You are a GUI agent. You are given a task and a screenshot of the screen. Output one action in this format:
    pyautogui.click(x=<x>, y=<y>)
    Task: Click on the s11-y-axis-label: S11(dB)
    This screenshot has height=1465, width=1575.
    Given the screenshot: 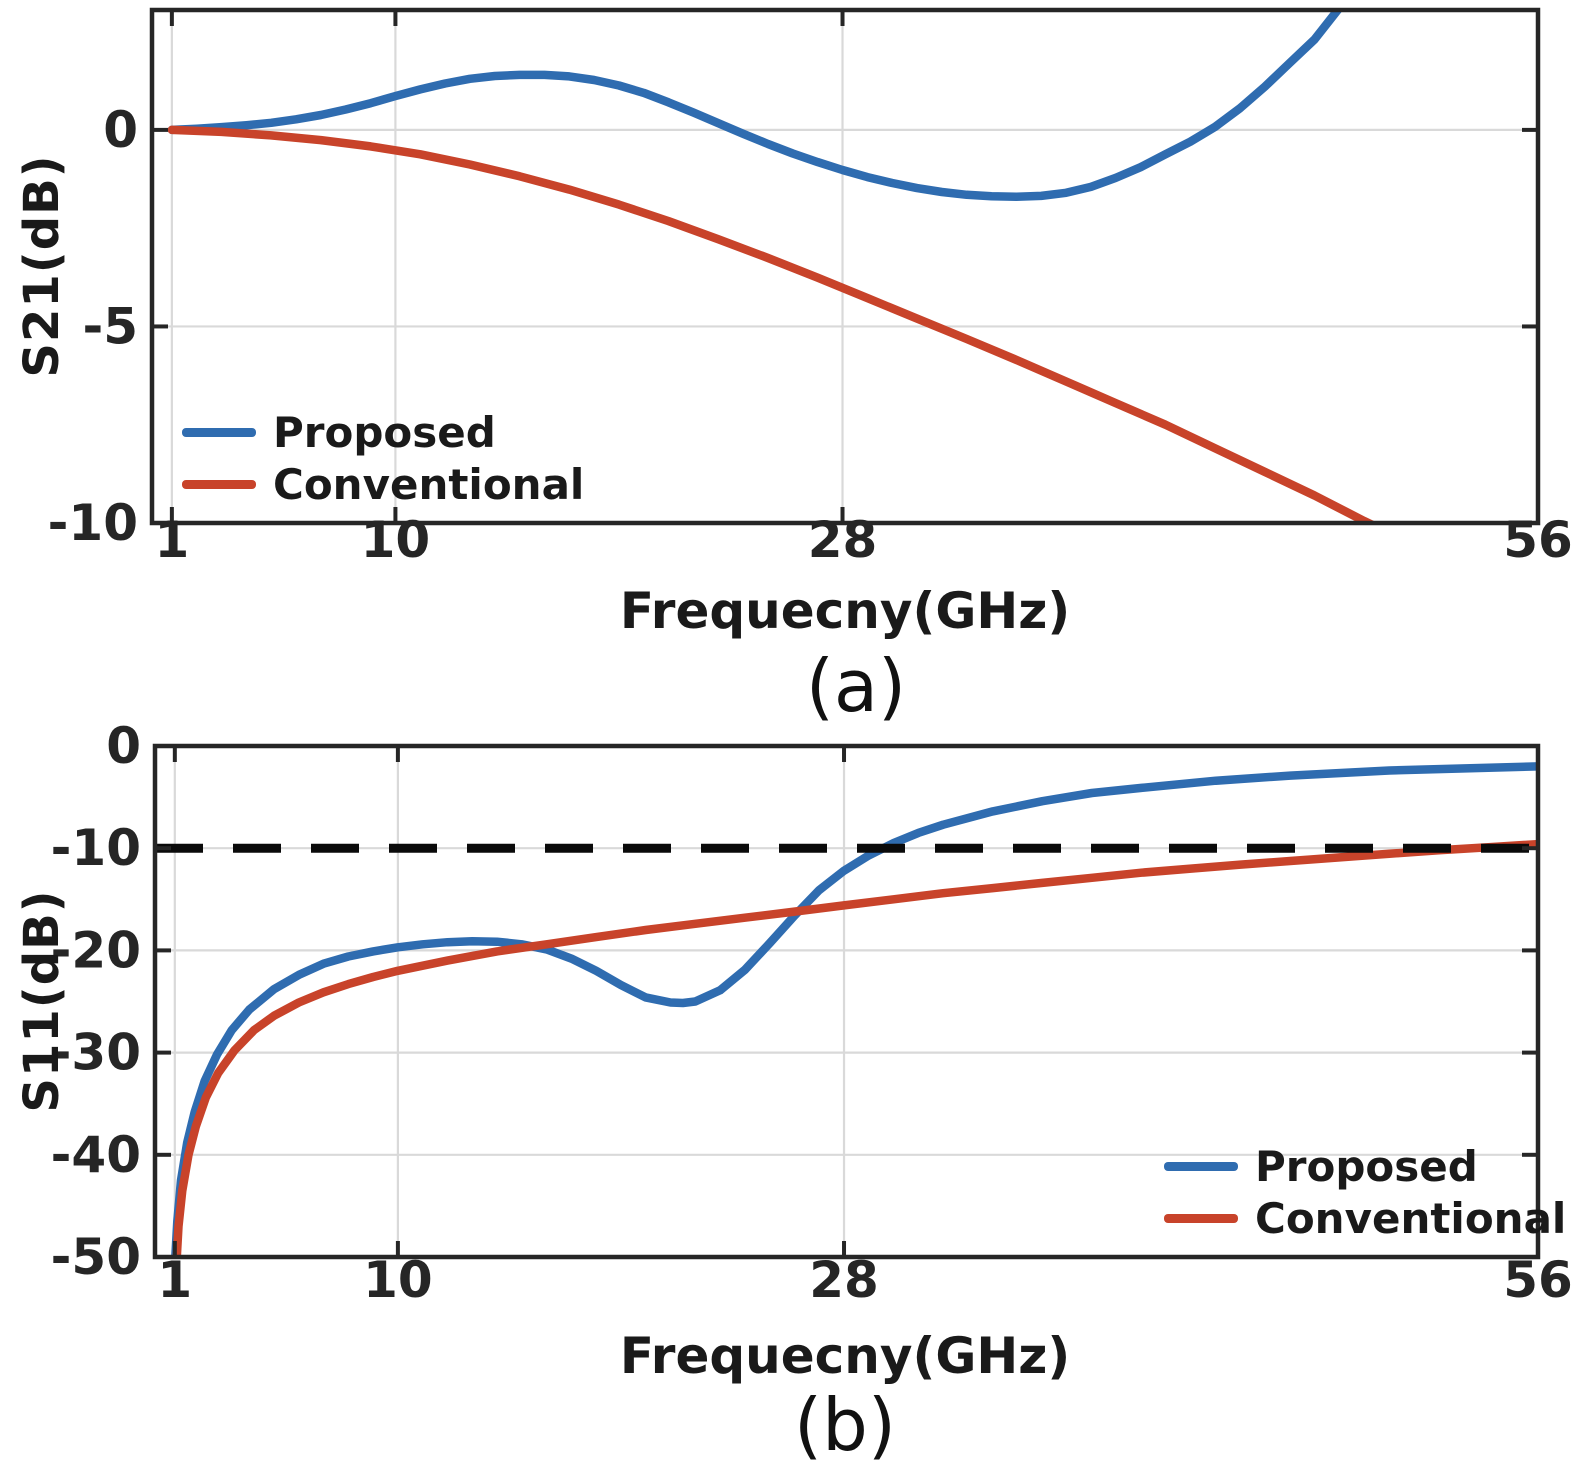 What is the action you would take?
    pyautogui.click(x=42, y=1001)
    